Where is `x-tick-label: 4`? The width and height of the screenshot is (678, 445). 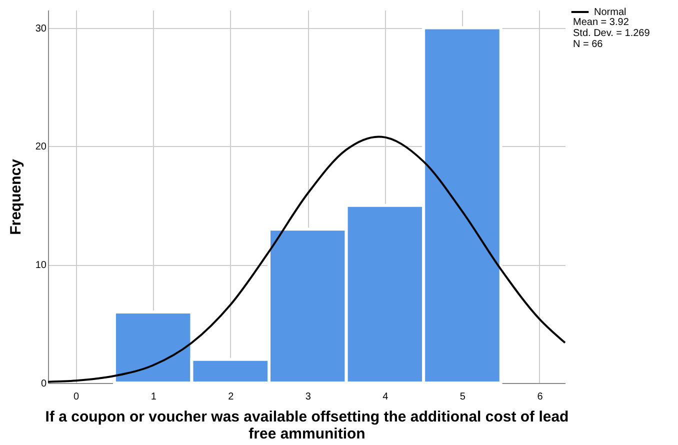 x-tick-label: 4 is located at coordinates (385, 397).